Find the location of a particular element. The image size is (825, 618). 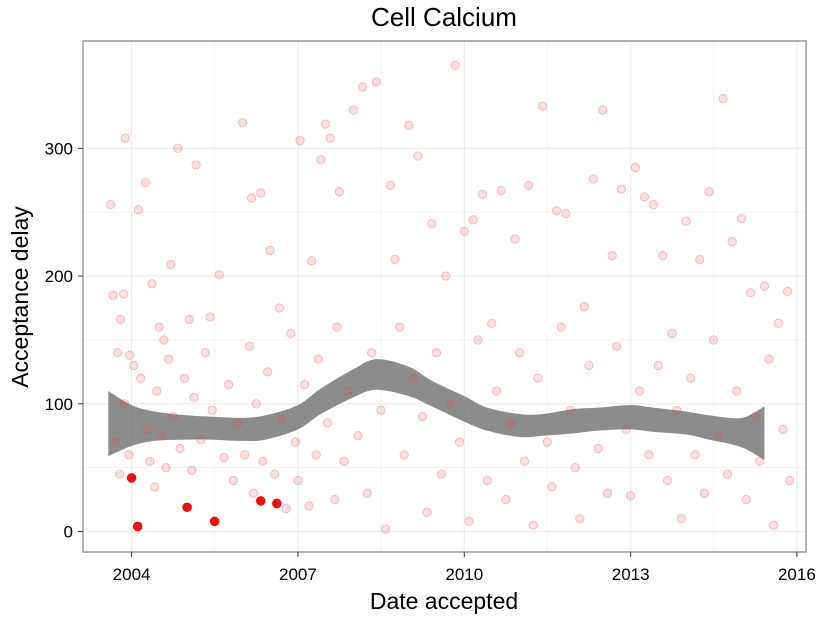

y-tick-label: 200 is located at coordinates (59, 276).